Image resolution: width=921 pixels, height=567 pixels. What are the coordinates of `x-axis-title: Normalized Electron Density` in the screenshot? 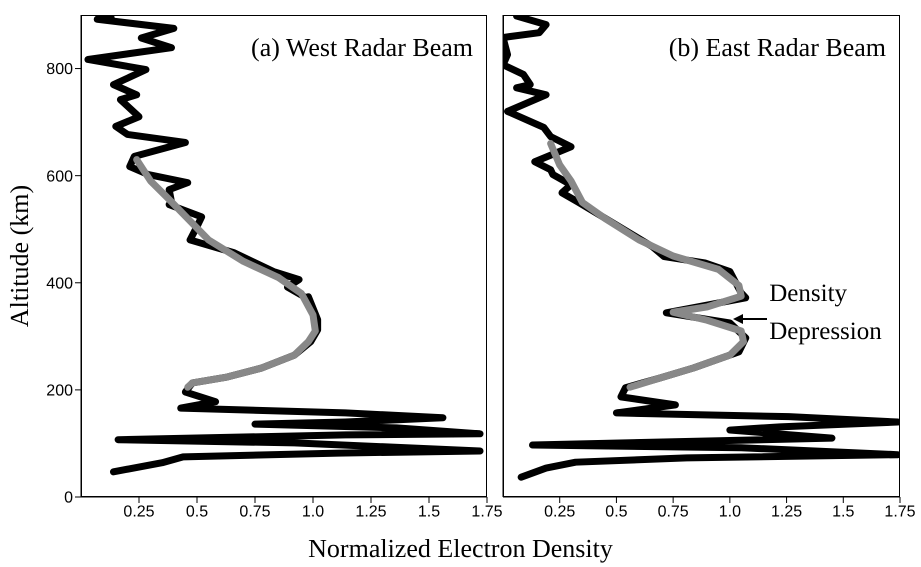 It's located at (460, 549).